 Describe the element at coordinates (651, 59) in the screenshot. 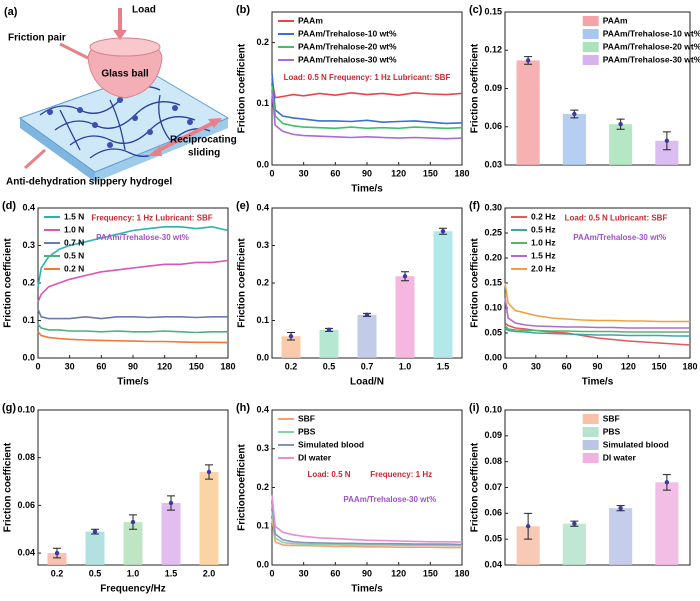

I see `legend-label: PAAm/Trehalose-30 wt%` at that location.